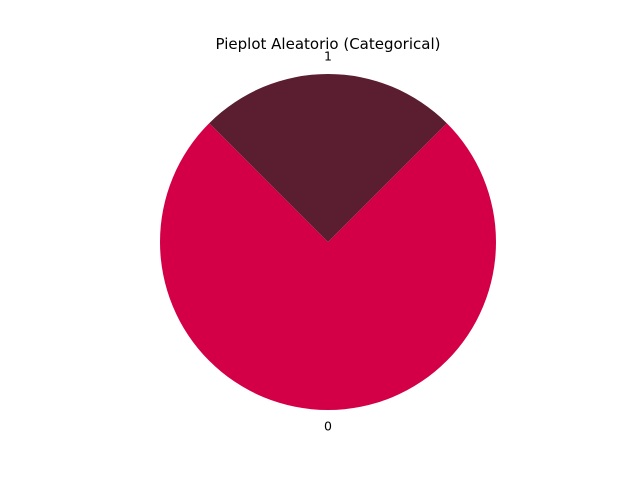  Describe the element at coordinates (328, 425) in the screenshot. I see `pie-label-0: 0` at that location.